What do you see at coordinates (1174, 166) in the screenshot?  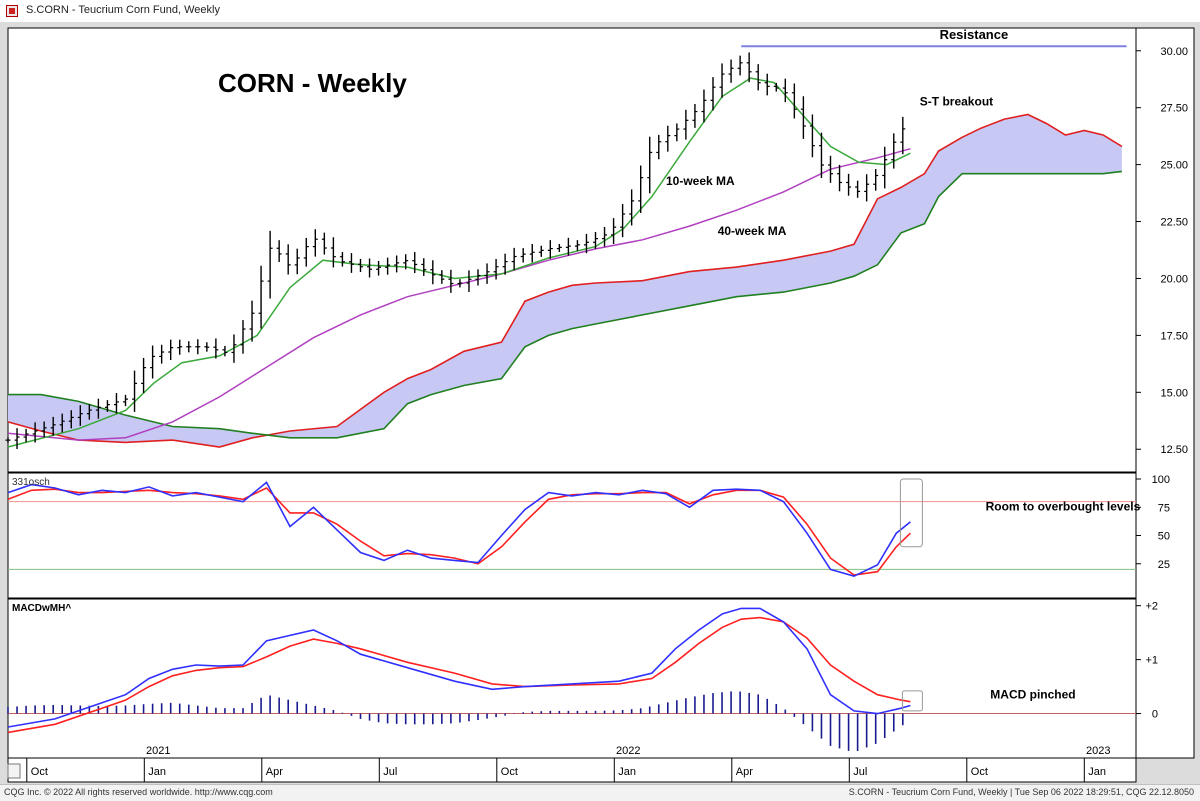 I see `price-tick-label: 25.00` at bounding box center [1174, 166].